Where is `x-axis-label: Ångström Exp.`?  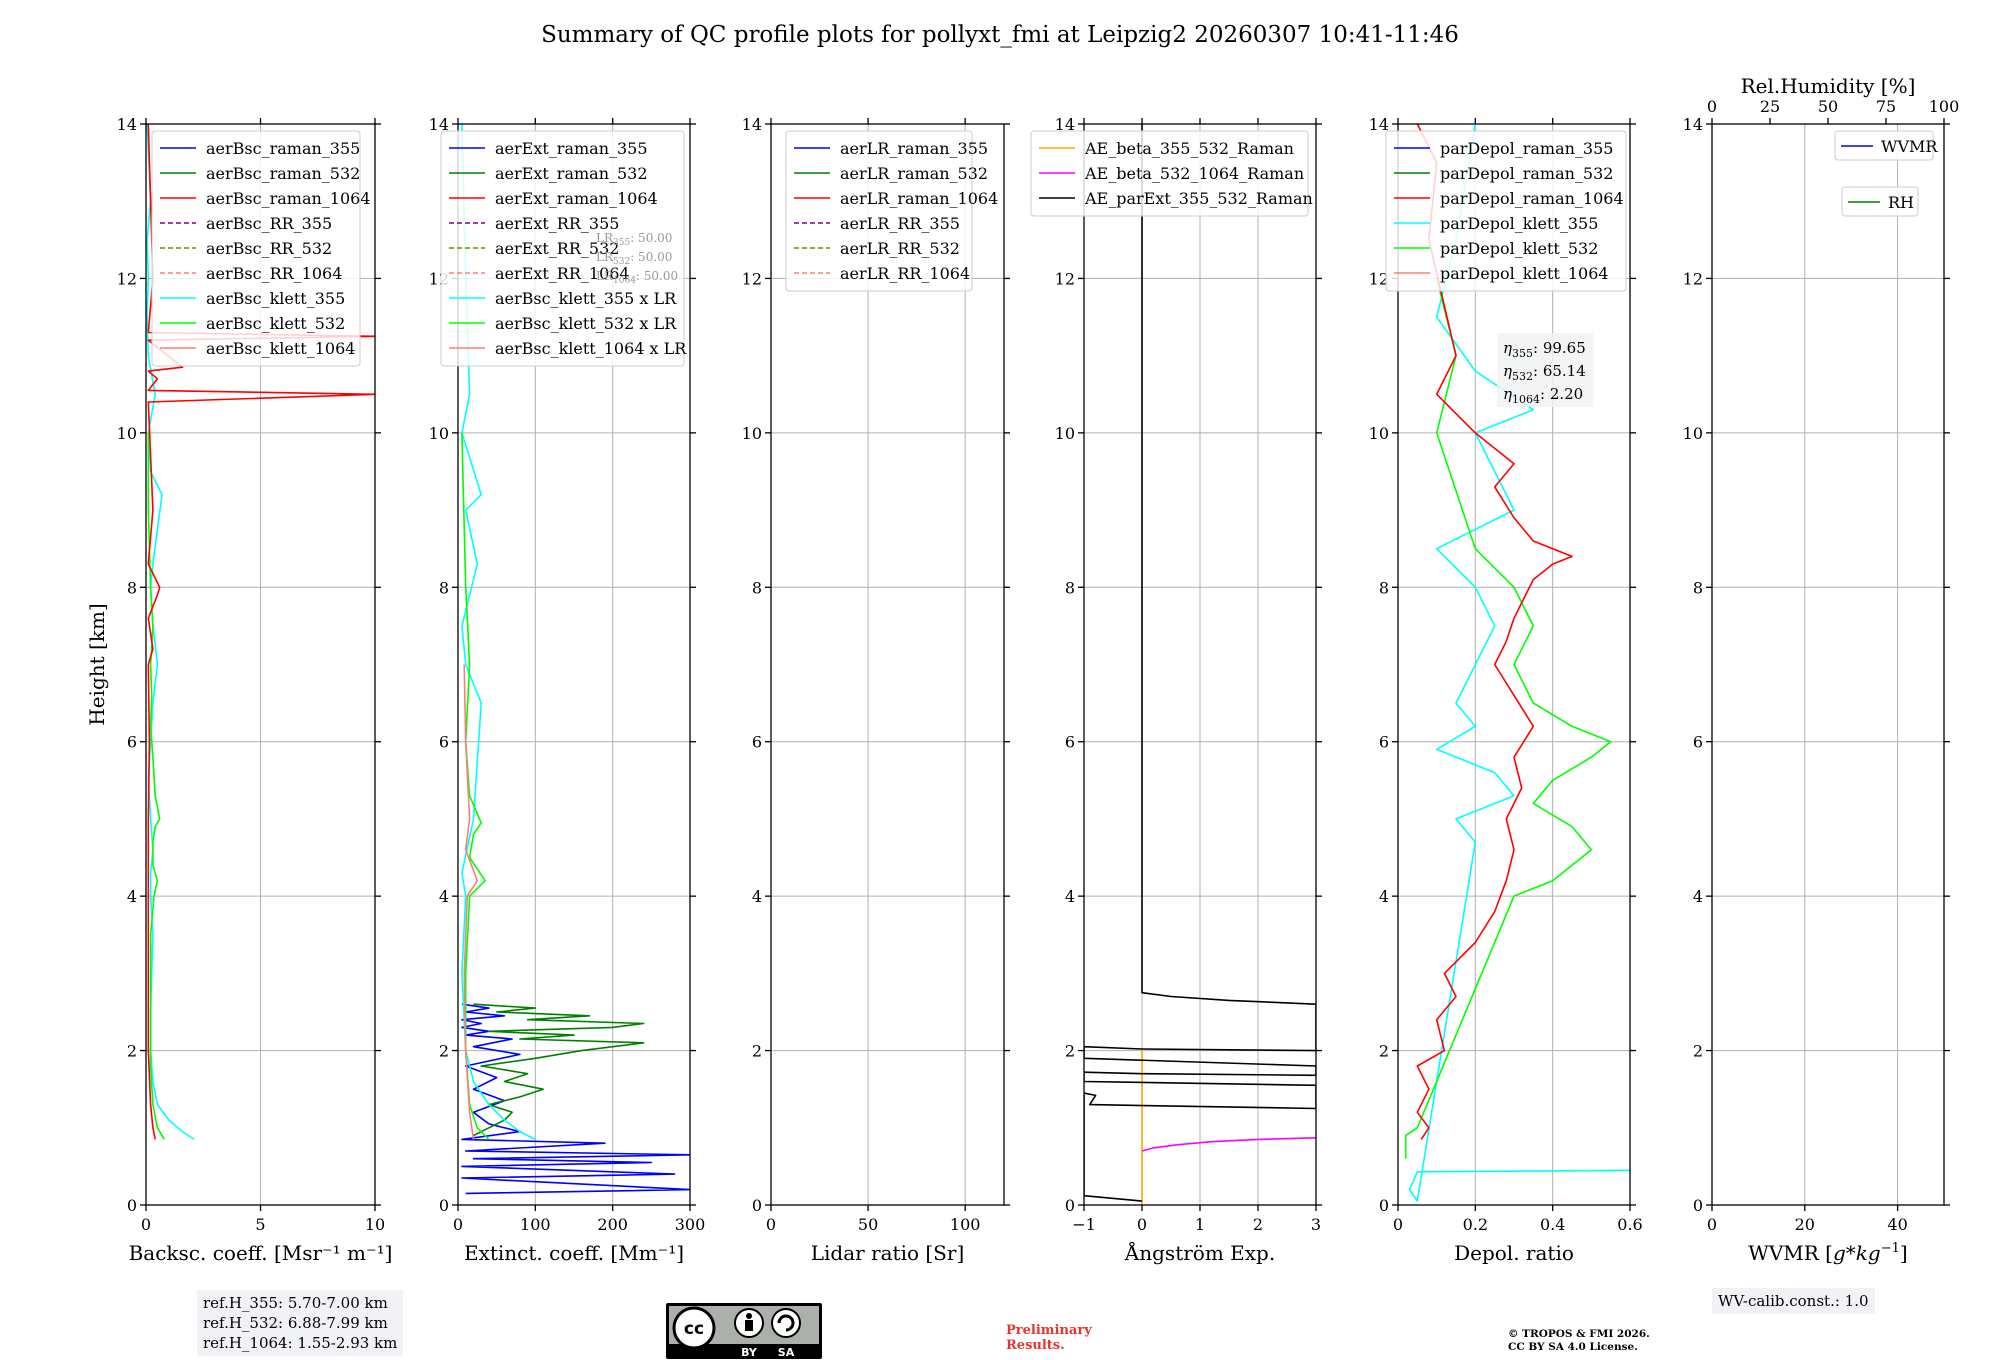 x-axis-label: Ångström Exp. is located at coordinates (1199, 1252).